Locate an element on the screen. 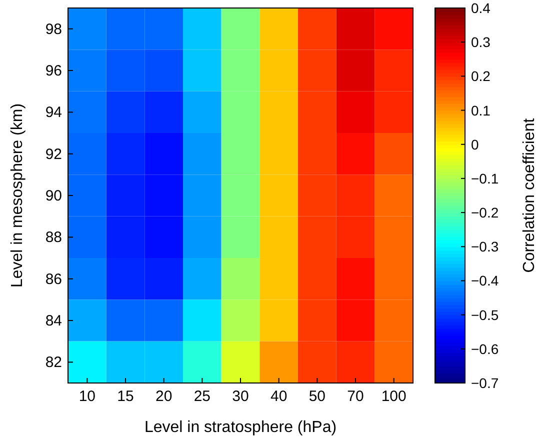 Image resolution: width=541 pixels, height=441 pixels. color-bar-label: 0.4 is located at coordinates (481, 8).